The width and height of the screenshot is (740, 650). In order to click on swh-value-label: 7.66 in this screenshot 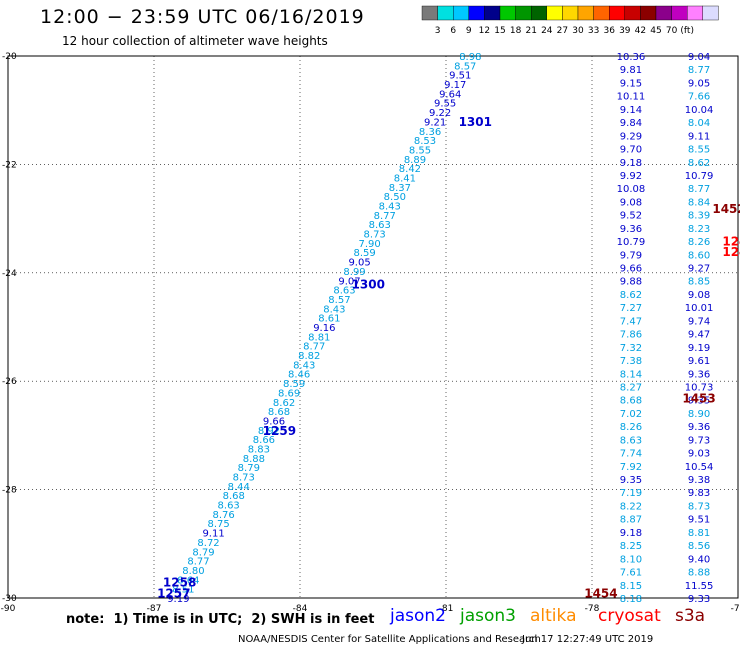, I will do `click(699, 97)`.